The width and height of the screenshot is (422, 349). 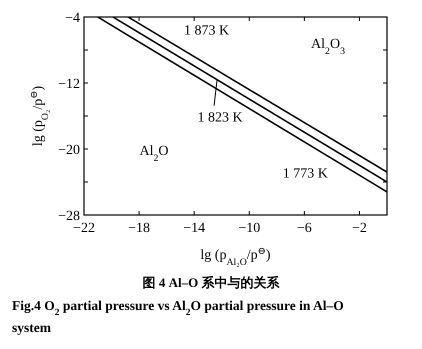 I want to click on legend-label: 1 873 K, so click(x=207, y=30).